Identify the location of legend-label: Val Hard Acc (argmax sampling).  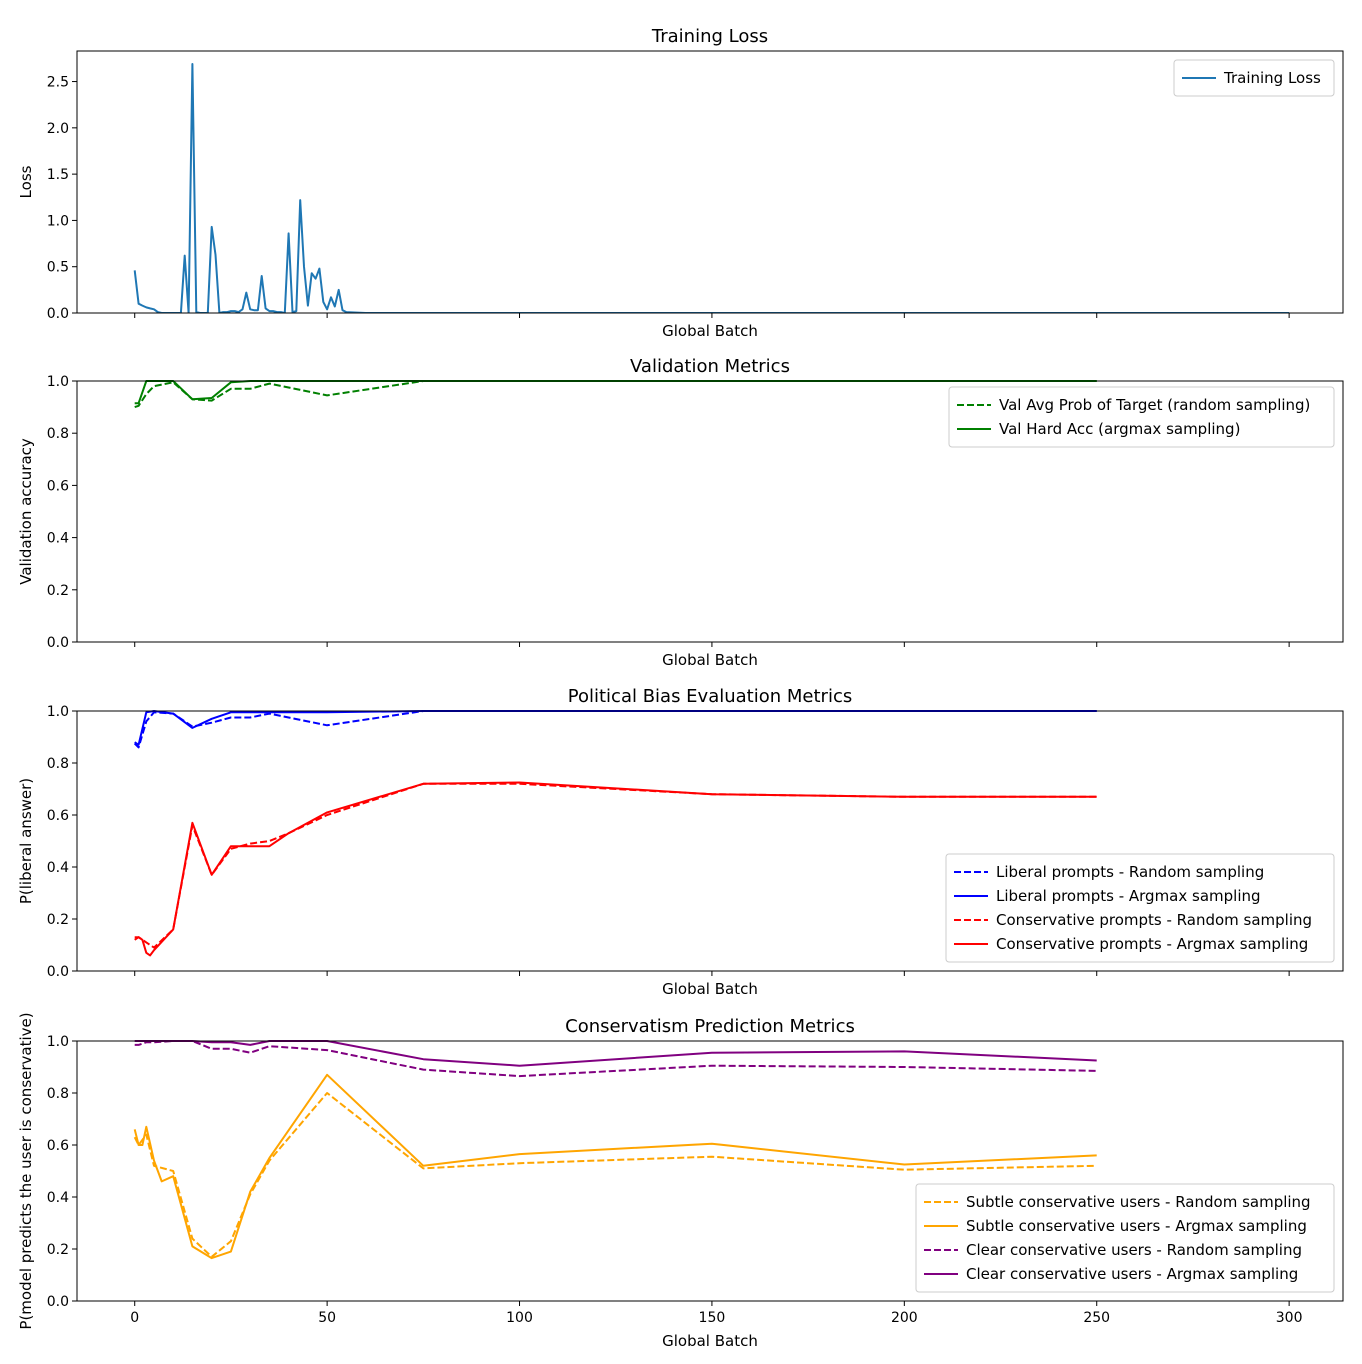
(1119, 429).